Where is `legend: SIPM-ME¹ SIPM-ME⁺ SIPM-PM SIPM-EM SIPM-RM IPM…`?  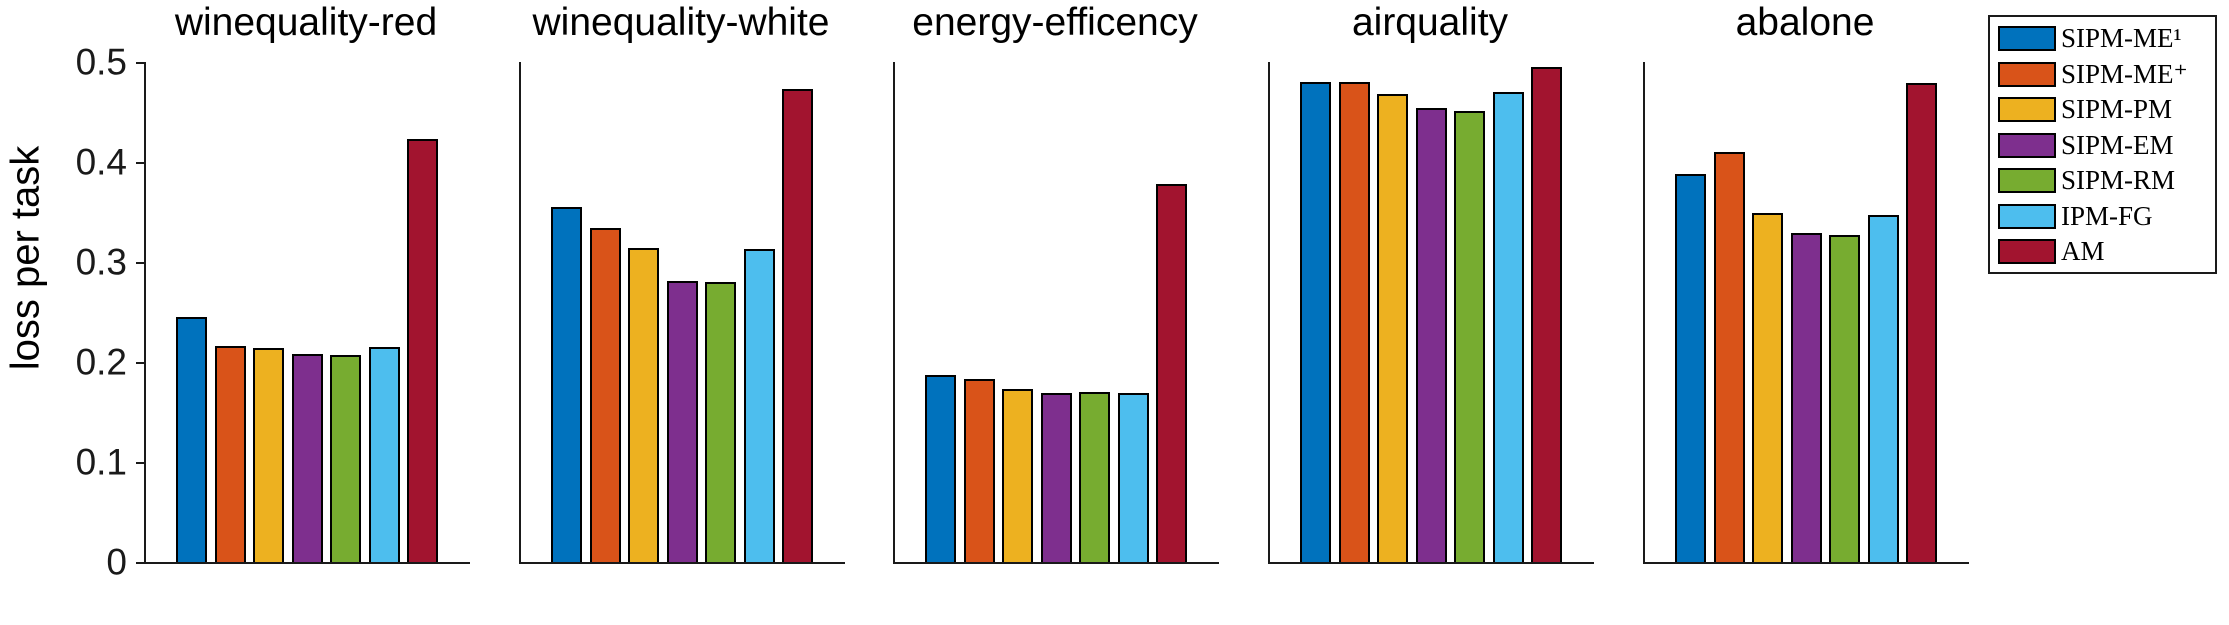
legend: SIPM-ME¹ SIPM-ME⁺ SIPM-PM SIPM-EM SIPM-RM IPM… is located at coordinates (2102, 144).